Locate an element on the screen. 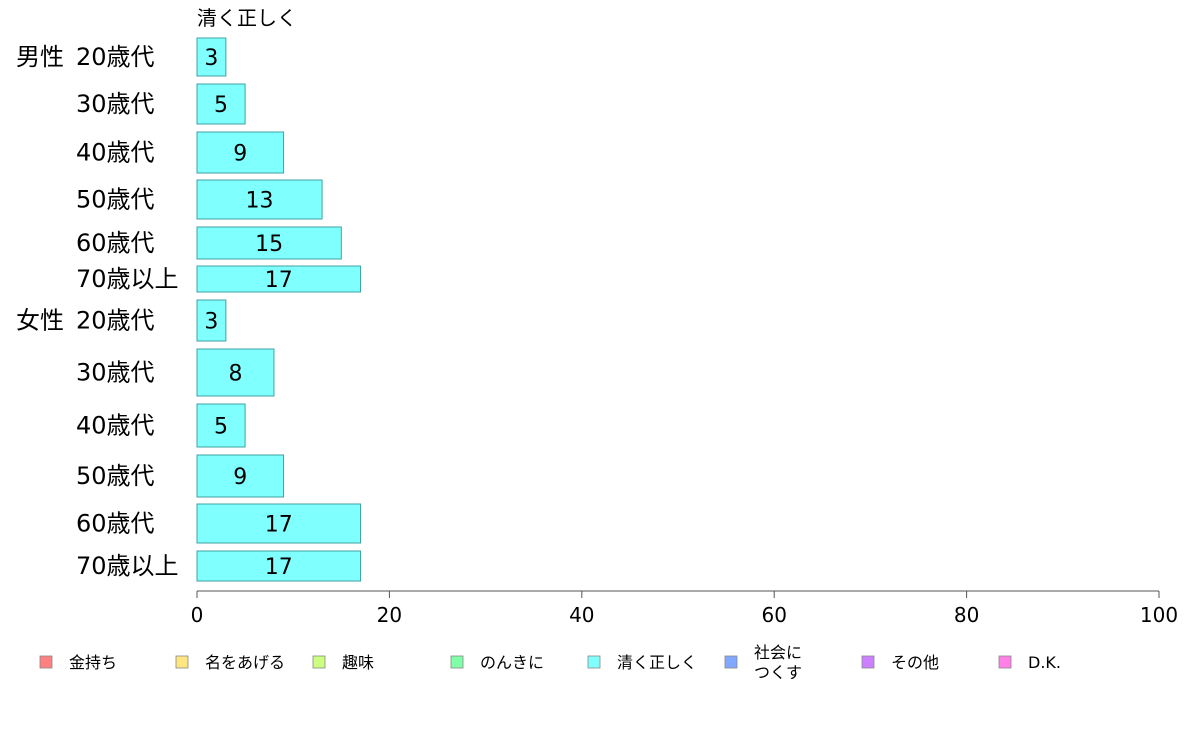 The height and width of the screenshot is (736, 1188). legend-label: 趣味 is located at coordinates (358, 662).